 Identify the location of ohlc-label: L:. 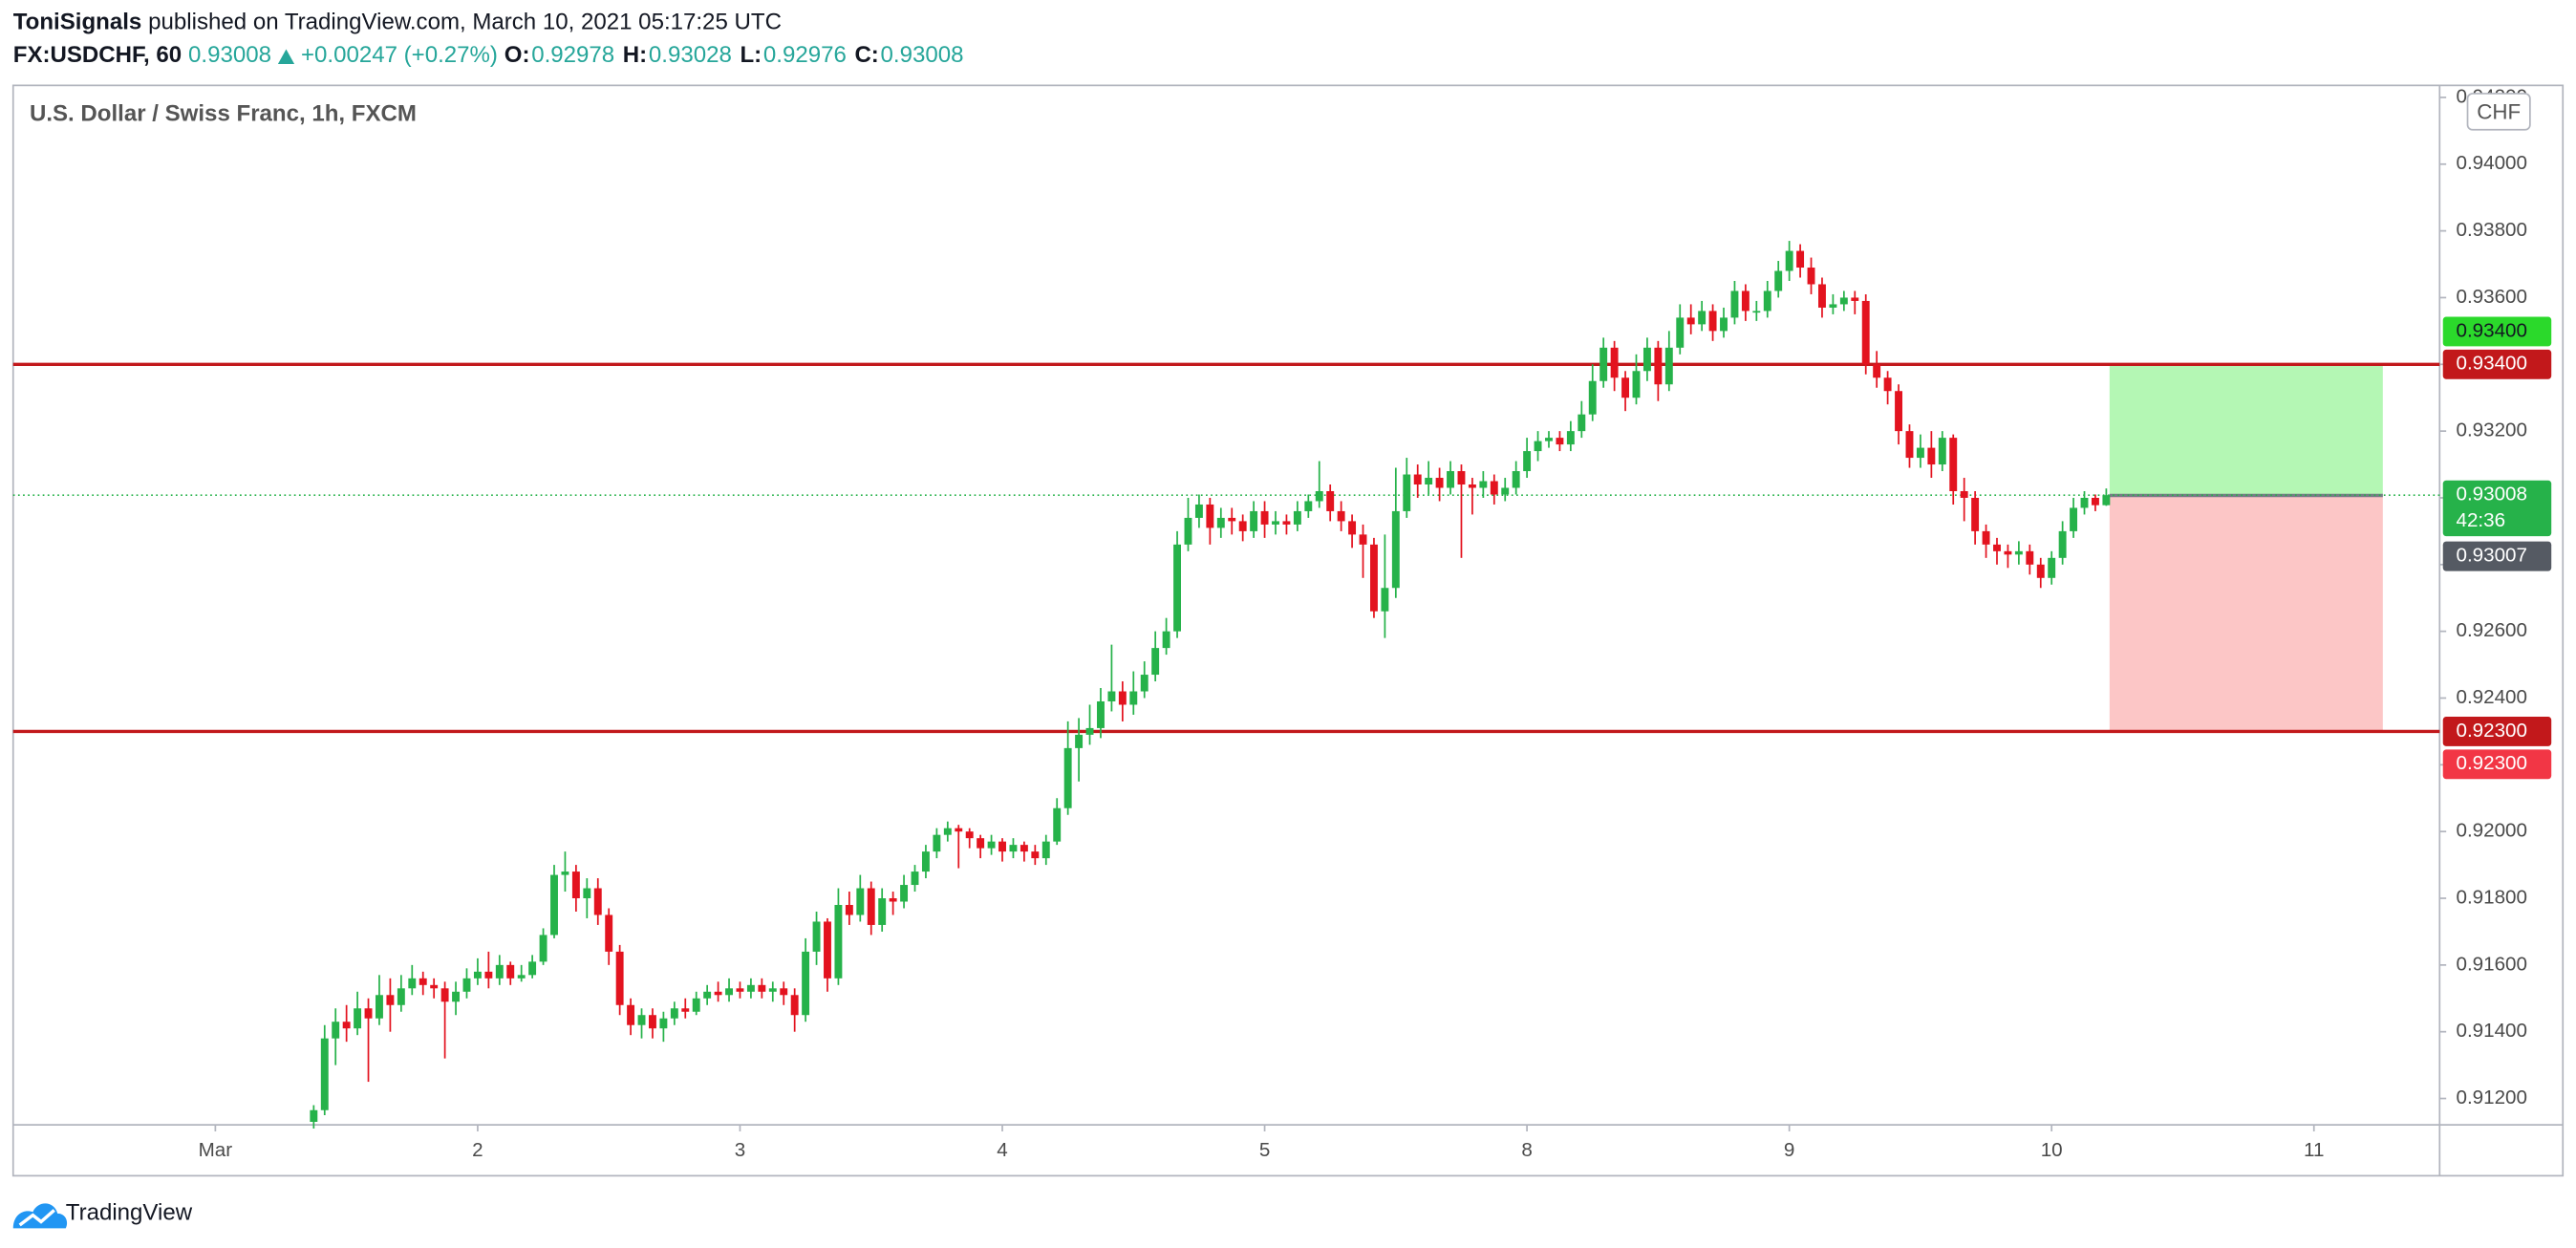
(751, 55).